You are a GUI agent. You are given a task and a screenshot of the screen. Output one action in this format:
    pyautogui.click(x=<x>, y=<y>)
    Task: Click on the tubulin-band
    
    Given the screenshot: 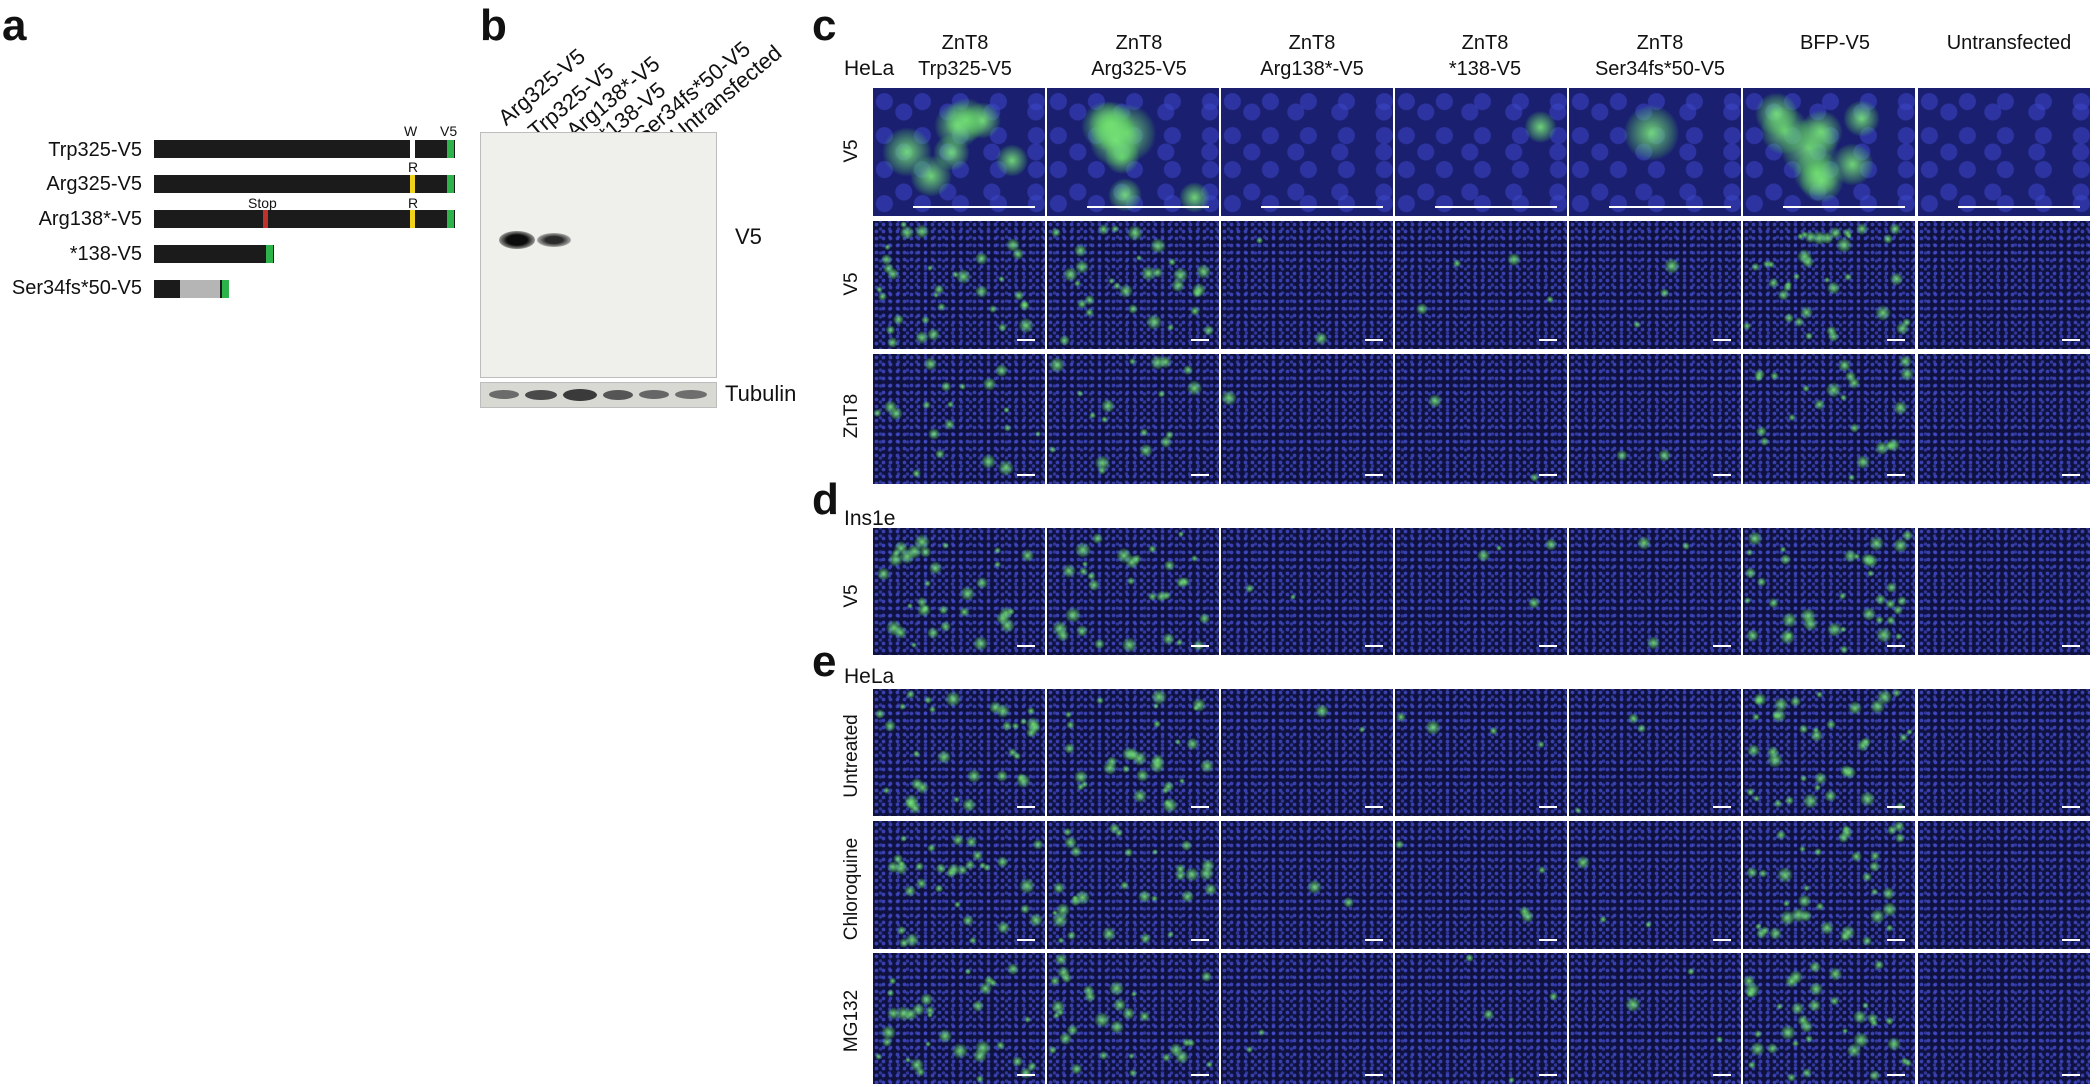 What is the action you would take?
    pyautogui.click(x=618, y=395)
    